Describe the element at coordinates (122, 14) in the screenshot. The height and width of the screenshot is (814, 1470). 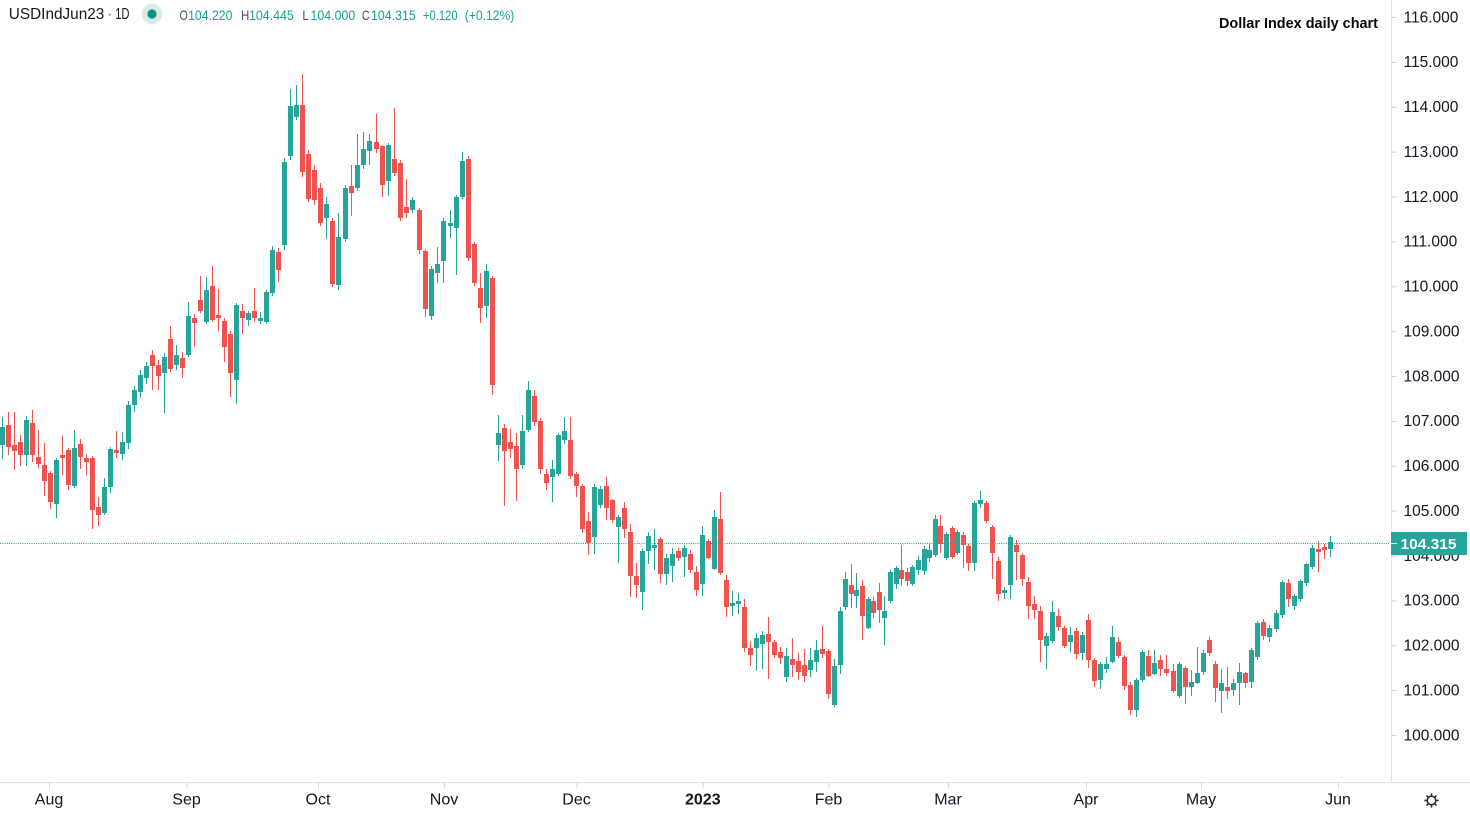
I see `svg-text: 1D` at that location.